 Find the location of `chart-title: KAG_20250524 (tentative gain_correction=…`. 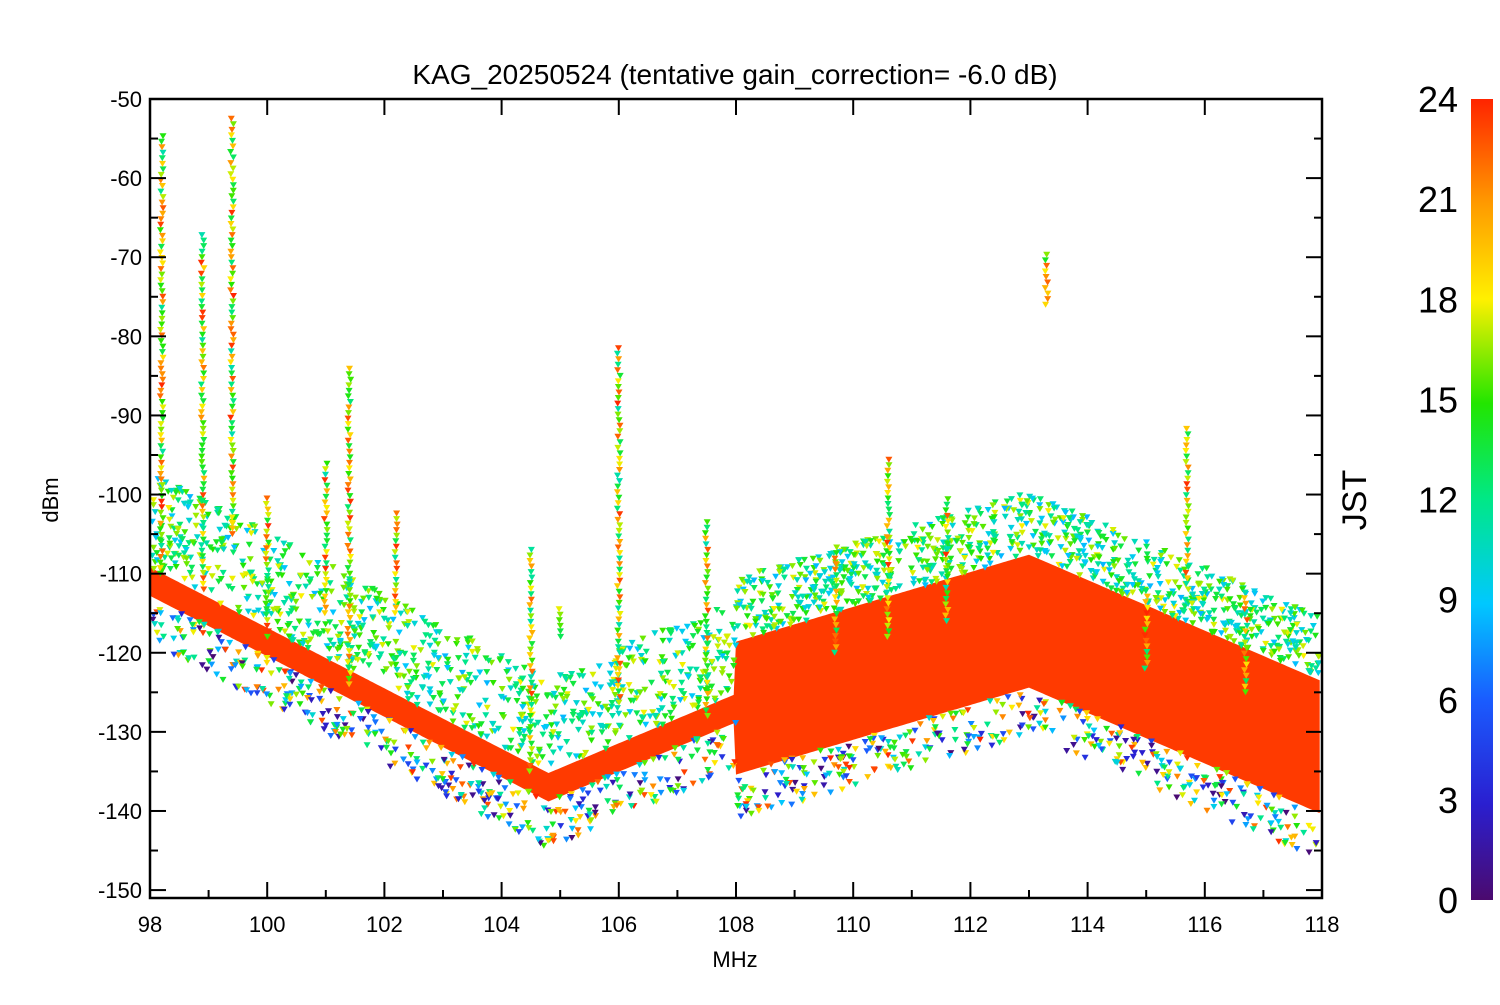

chart-title: KAG_20250524 (tentative gain_correction=… is located at coordinates (734, 74).